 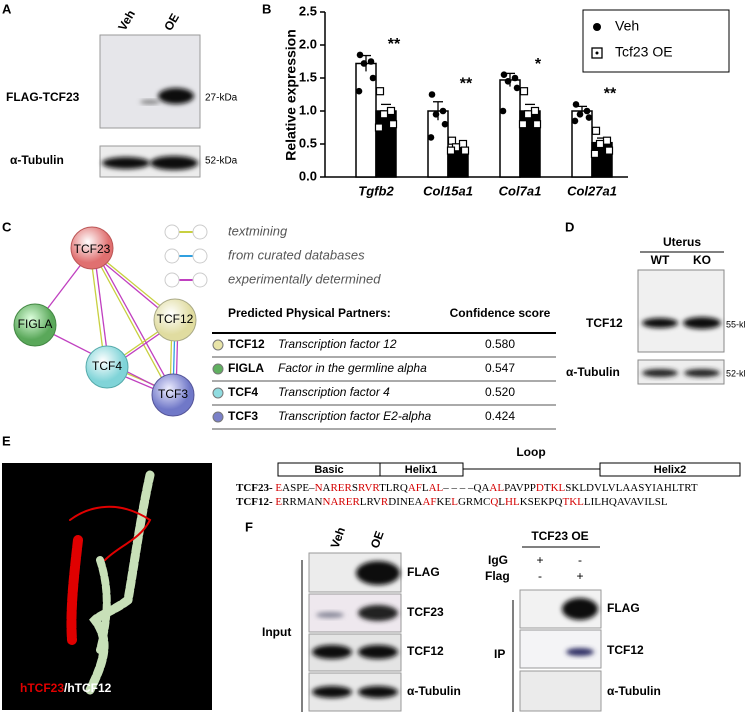 I want to click on sequence-segment: – – – –QA, so click(x=465, y=488).